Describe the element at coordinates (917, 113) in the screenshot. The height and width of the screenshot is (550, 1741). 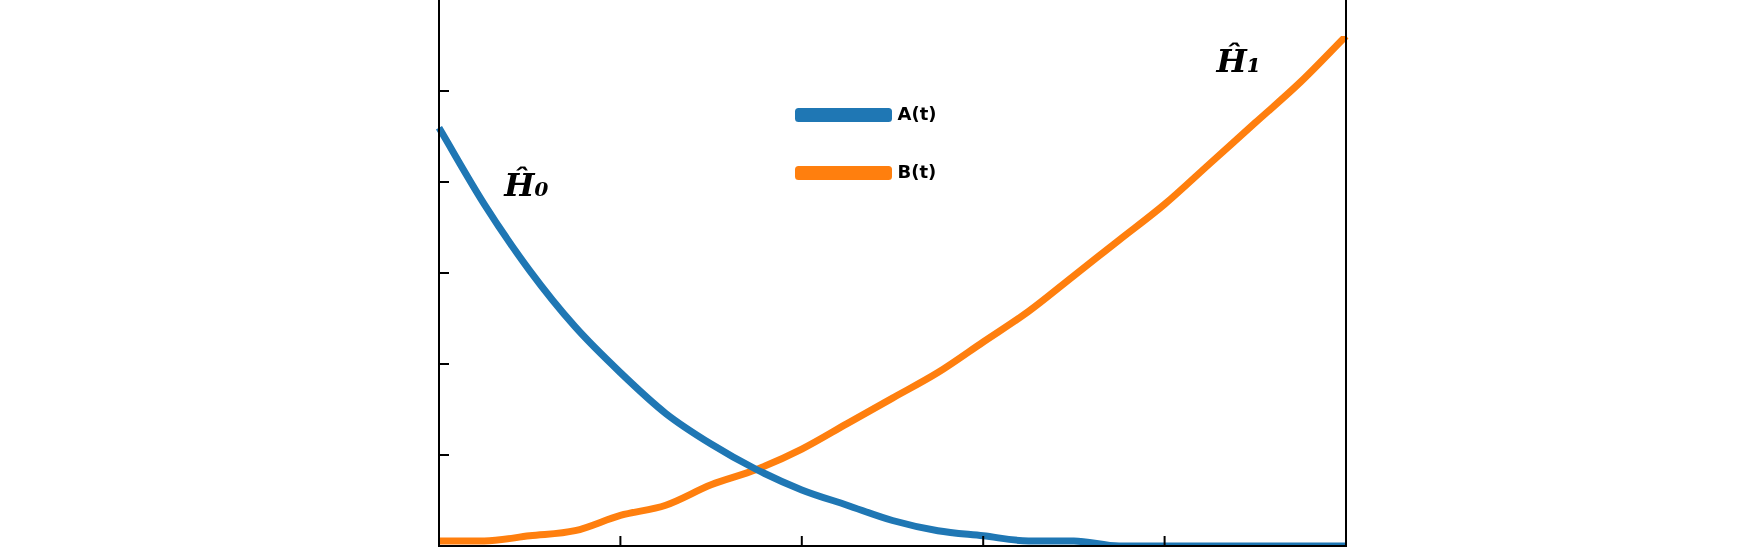
I see `legend-label: A(t)` at that location.